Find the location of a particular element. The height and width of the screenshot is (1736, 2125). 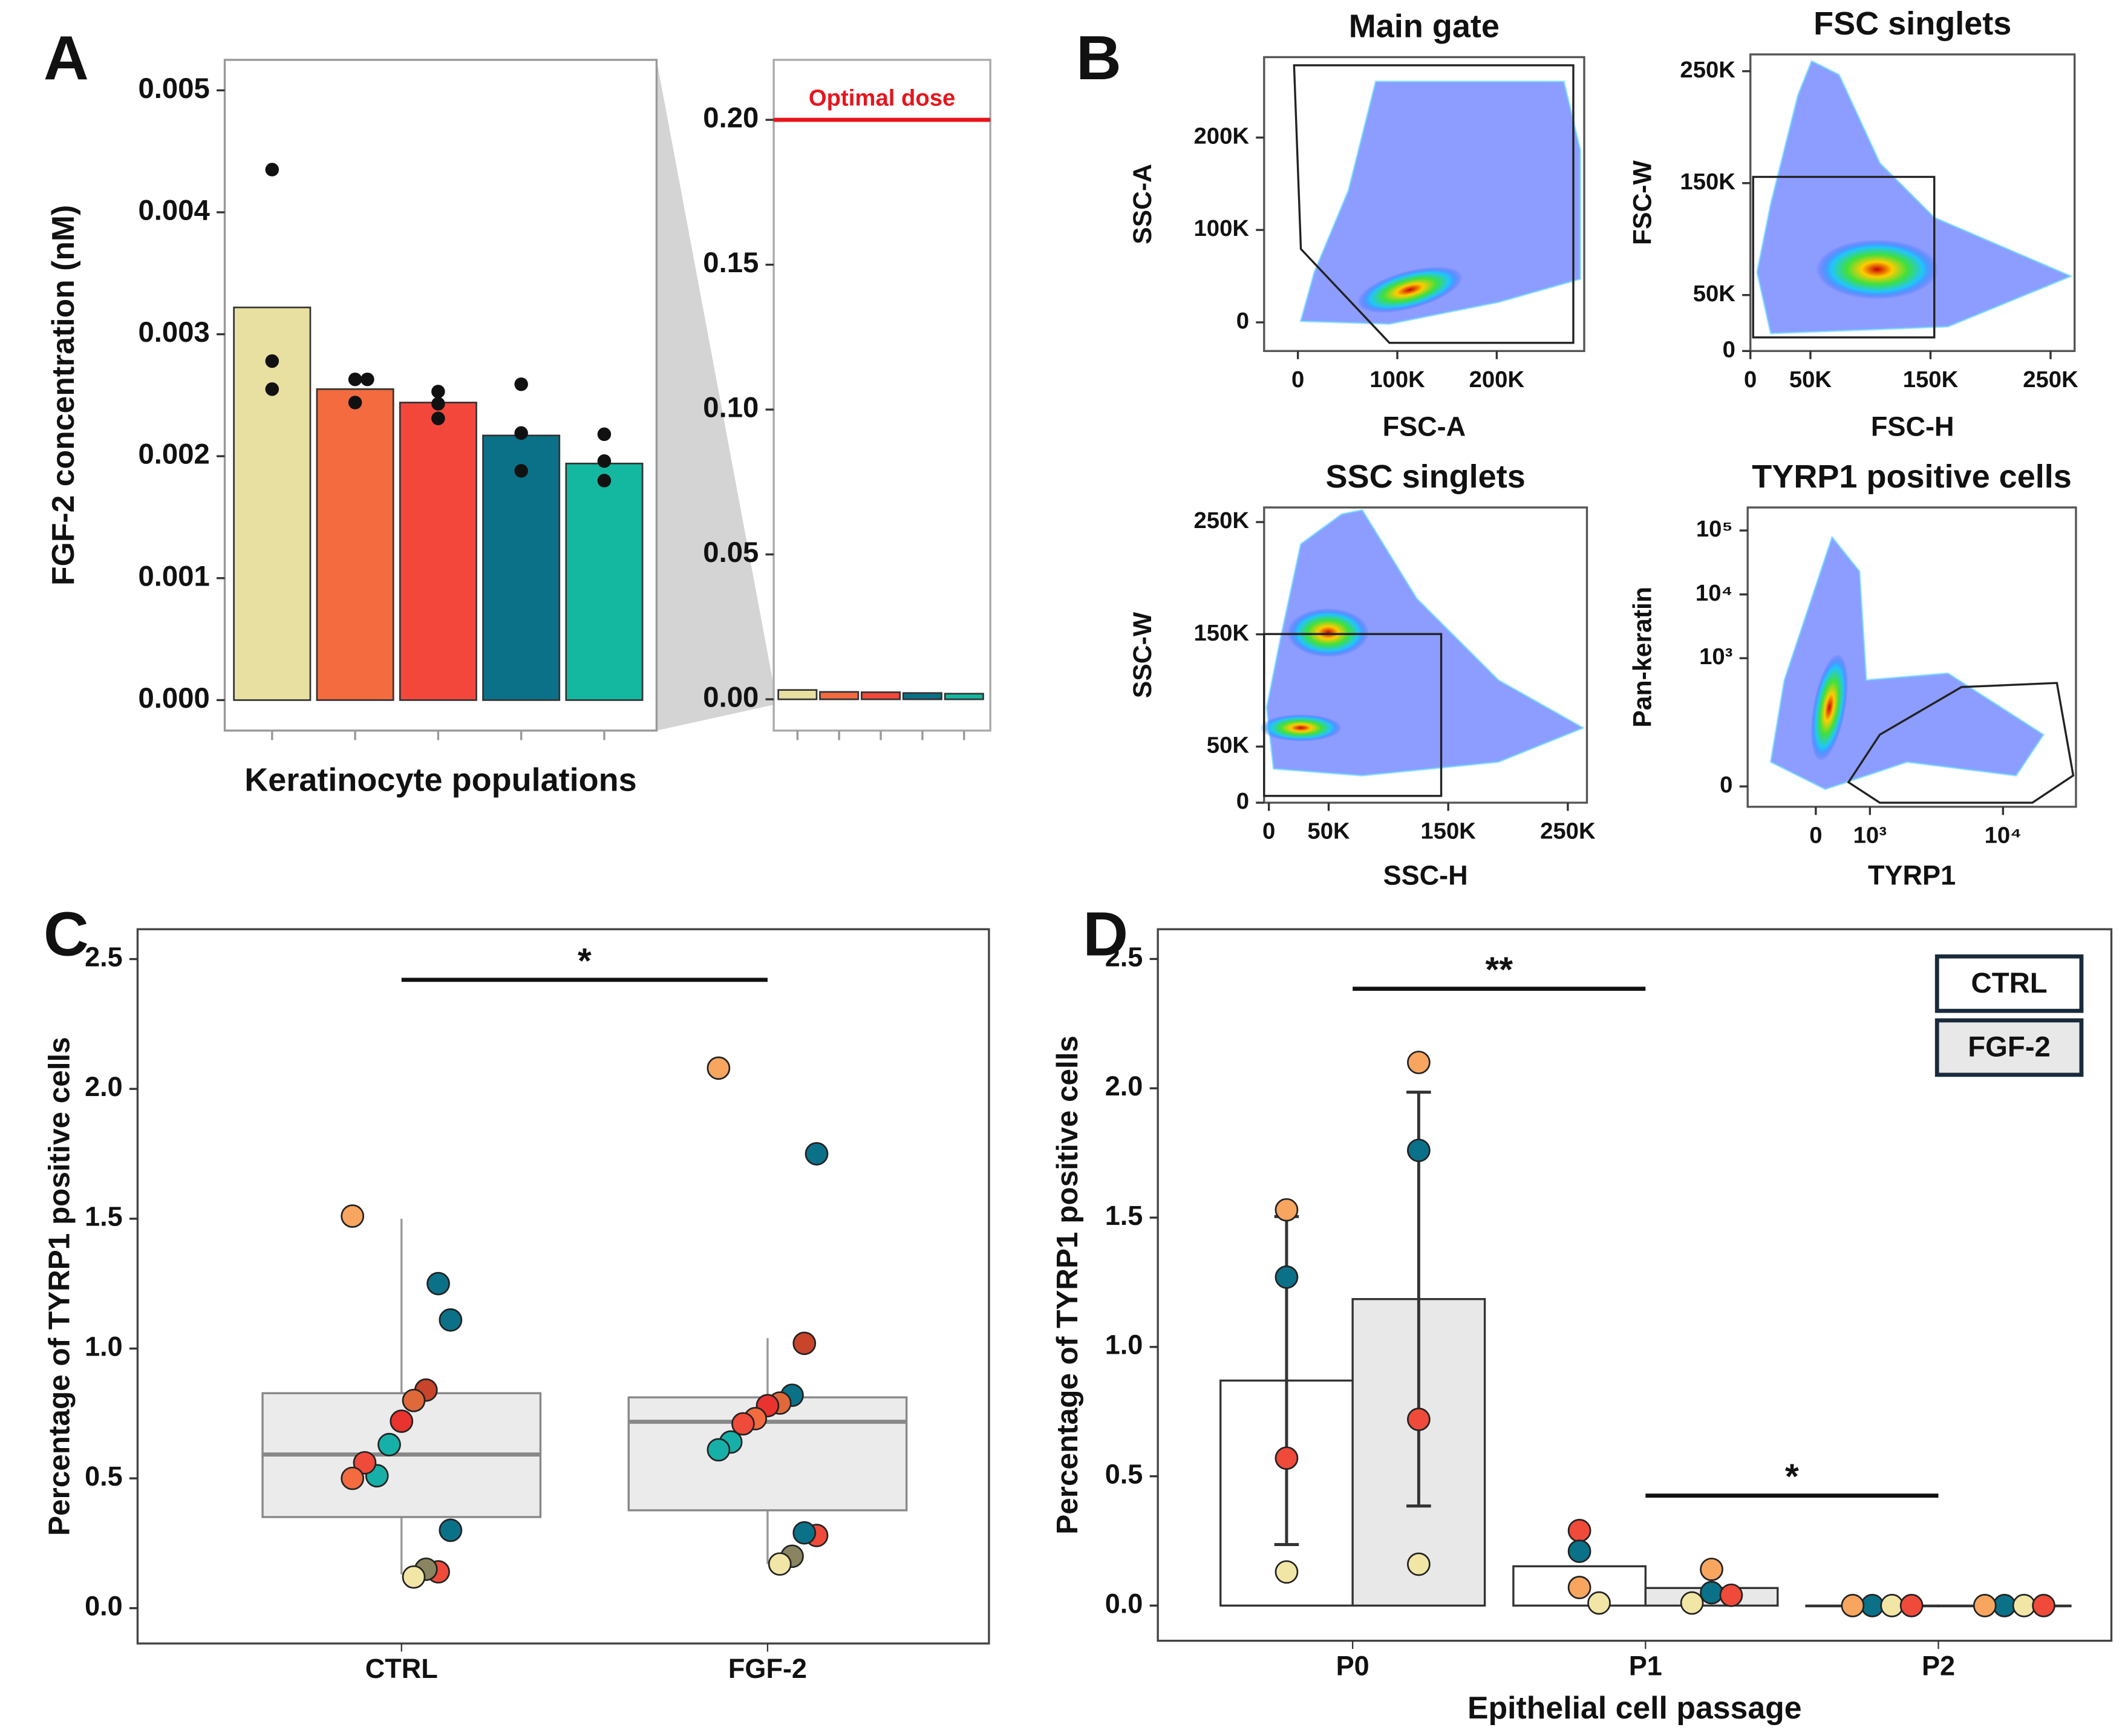

y-tick-label: 250K is located at coordinates (1222, 520).